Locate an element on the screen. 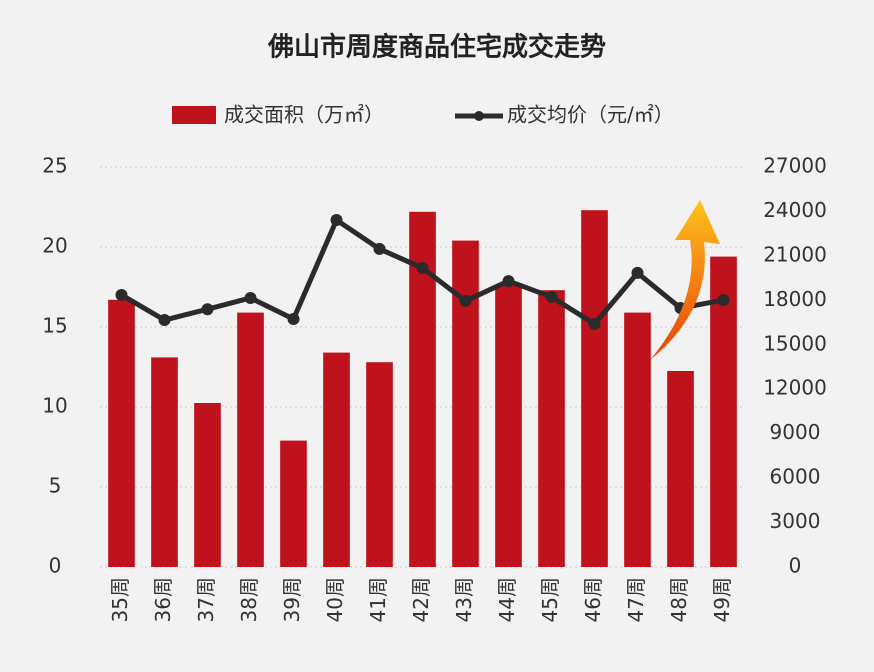 The height and width of the screenshot is (672, 874). y2-tick-label: 18000 is located at coordinates (795, 299).